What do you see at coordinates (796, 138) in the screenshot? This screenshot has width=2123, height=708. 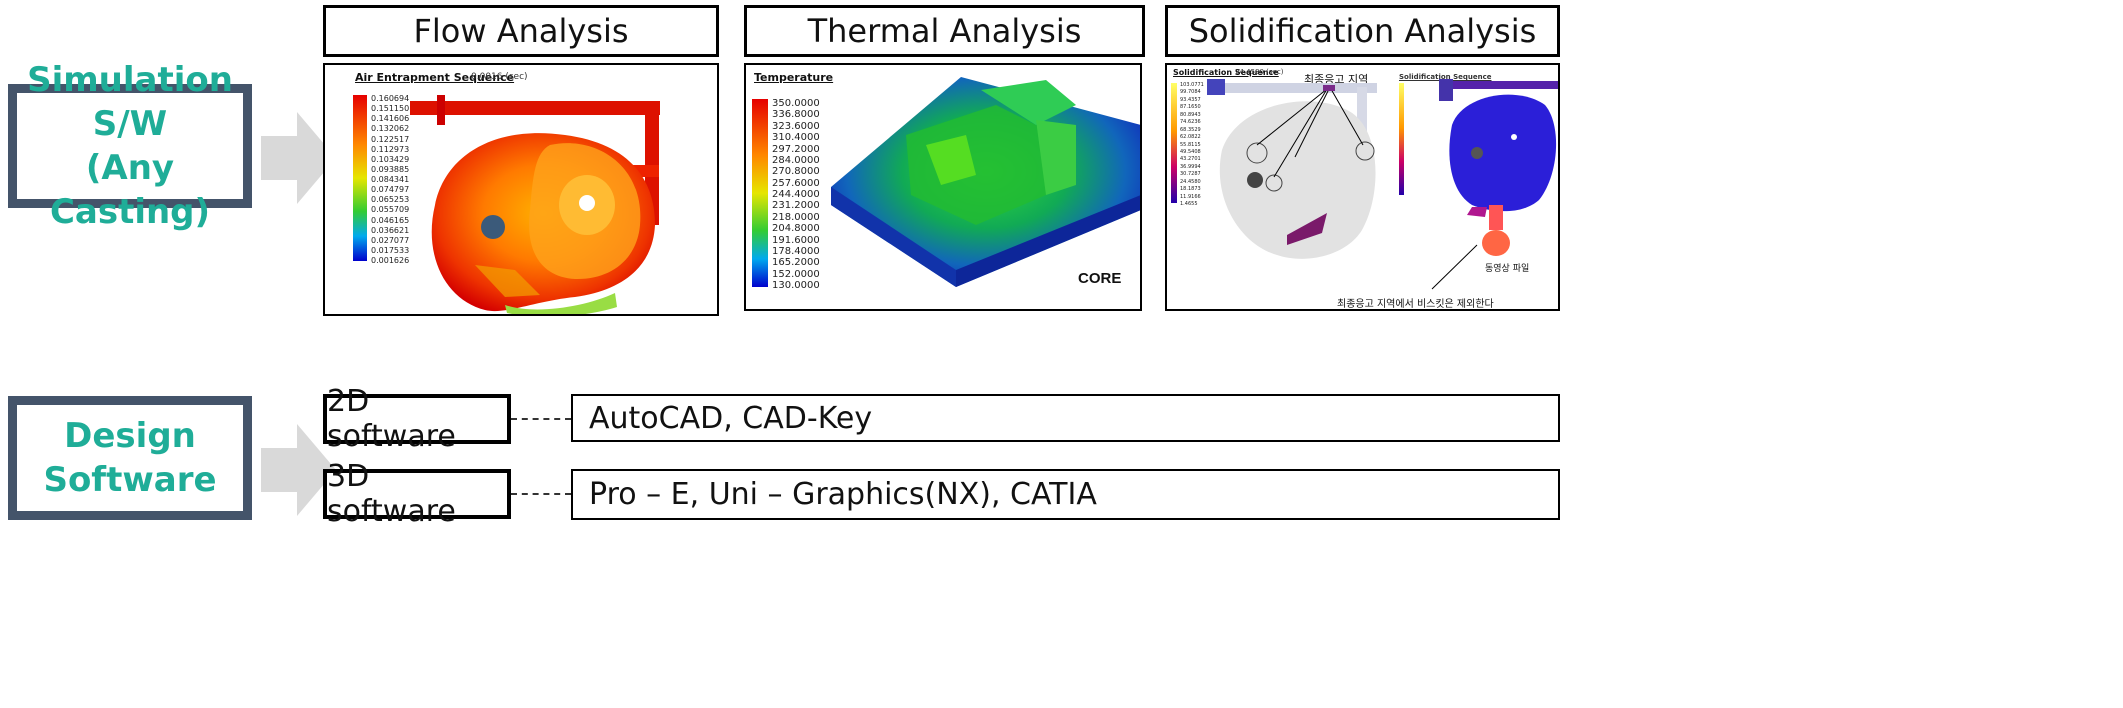 I see `scale-value: 310.4000` at bounding box center [796, 138].